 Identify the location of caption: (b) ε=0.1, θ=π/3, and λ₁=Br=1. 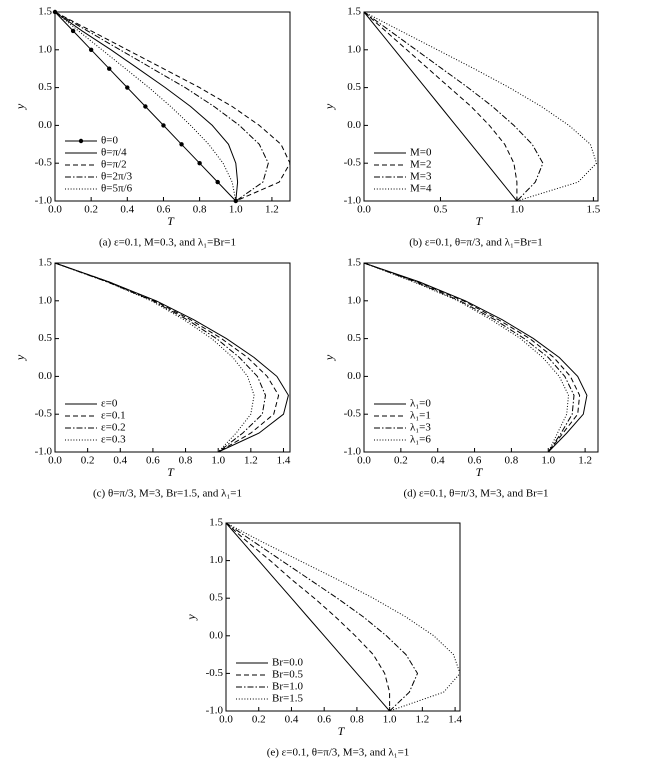
(475, 243).